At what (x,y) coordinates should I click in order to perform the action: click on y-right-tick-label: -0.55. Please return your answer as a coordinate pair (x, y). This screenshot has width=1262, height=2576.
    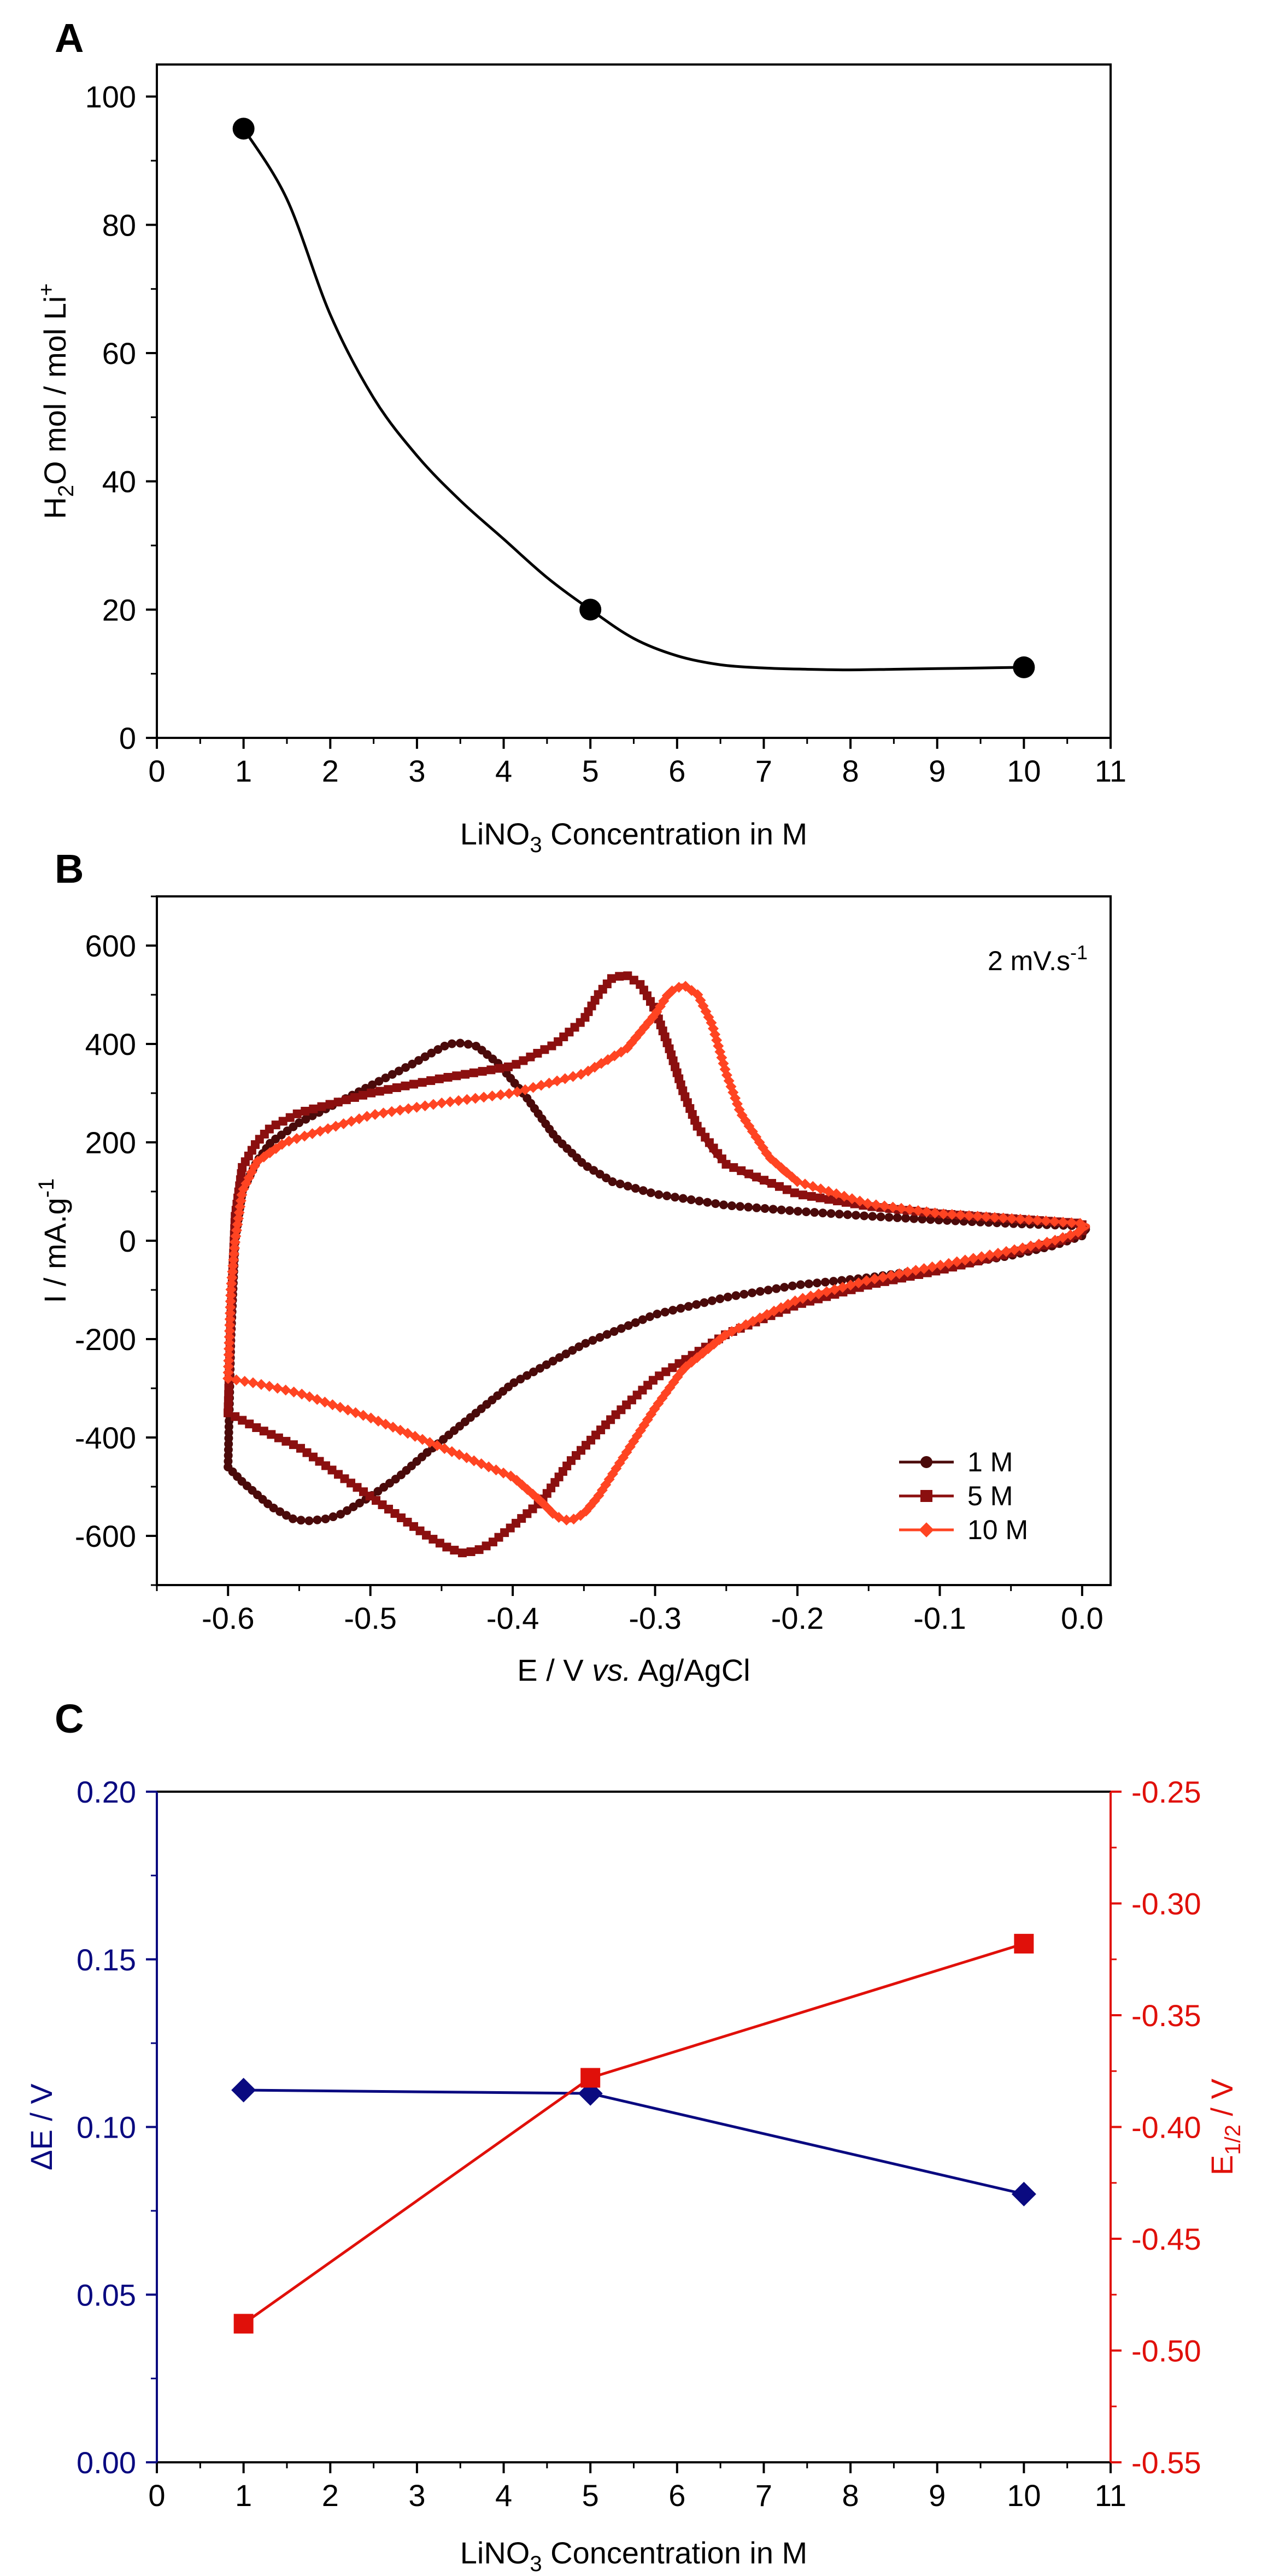
    Looking at the image, I should click on (1166, 2463).